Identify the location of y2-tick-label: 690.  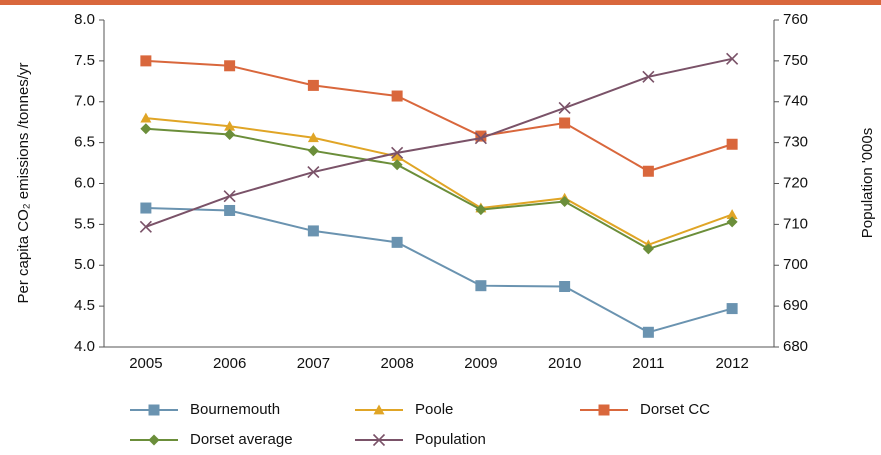
(795, 305).